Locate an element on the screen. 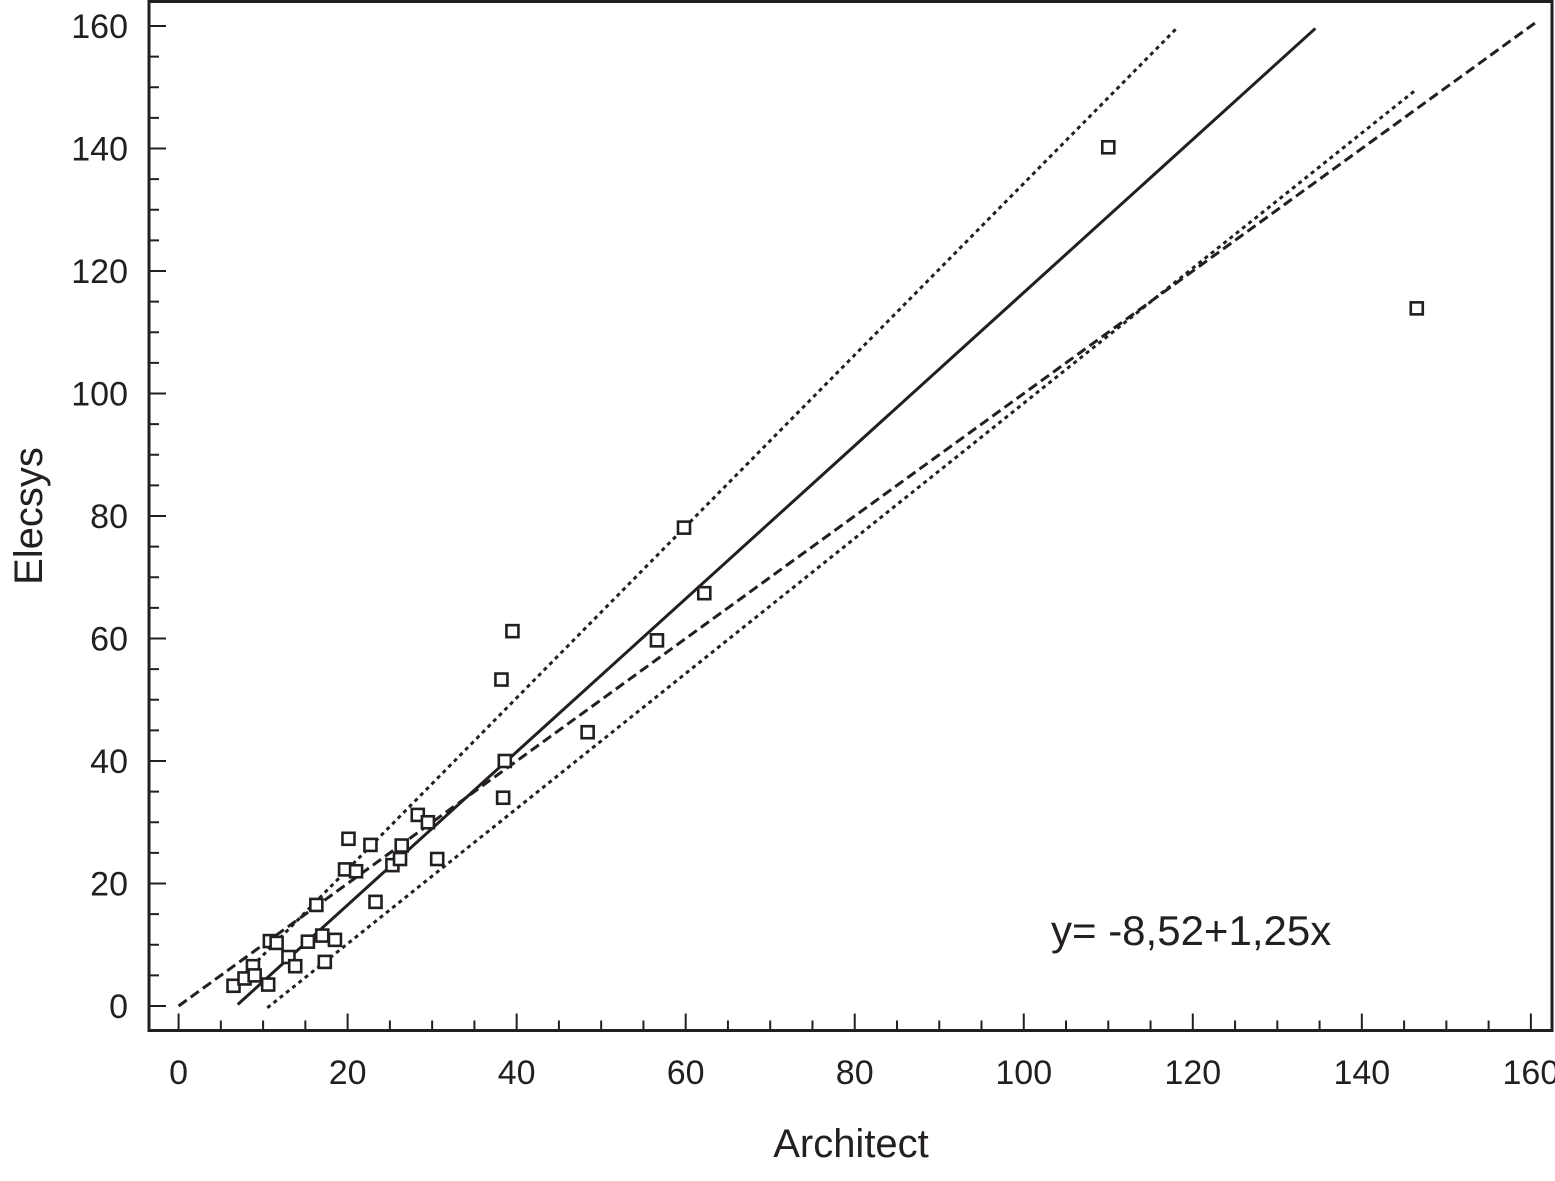 The image size is (1555, 1181). x-tick-label-140: 140 is located at coordinates (1361, 1073).